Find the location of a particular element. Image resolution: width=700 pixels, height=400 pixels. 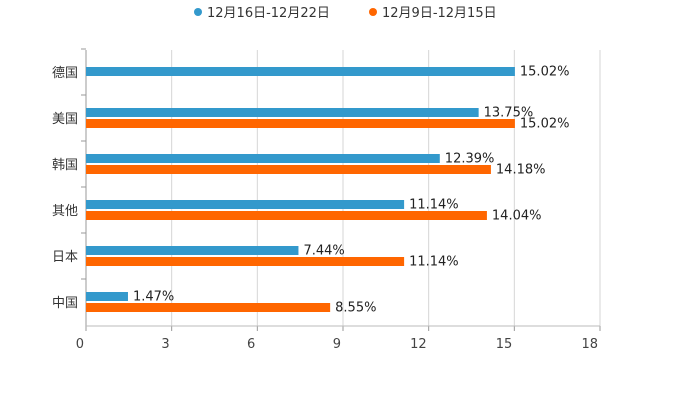

x-tick-label-18: 18 is located at coordinates (589, 344).